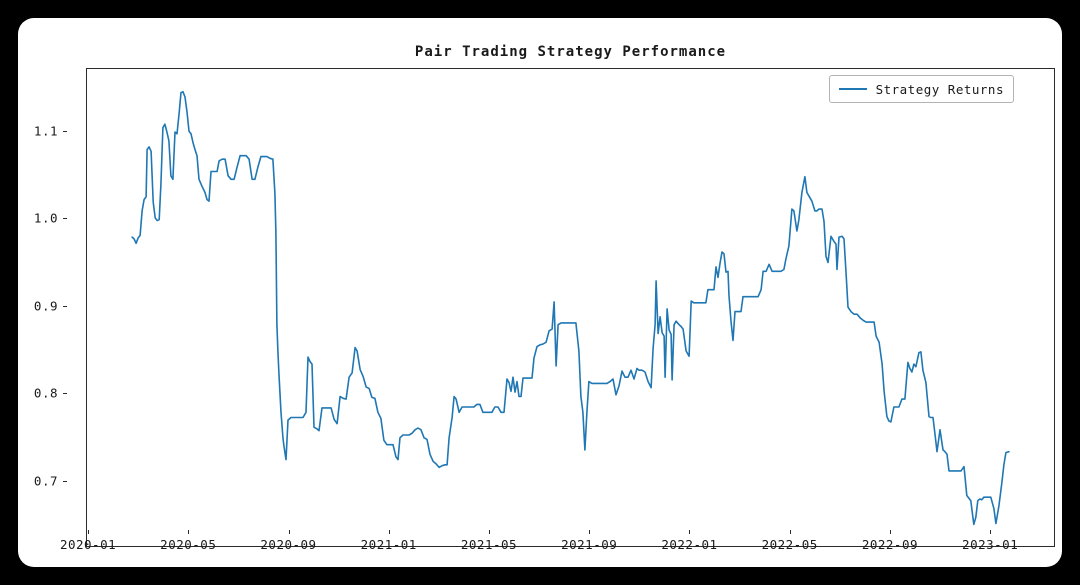 This screenshot has height=585, width=1080. Describe the element at coordinates (789, 544) in the screenshot. I see `x-tick-label-2022-05: 2022-05` at that location.